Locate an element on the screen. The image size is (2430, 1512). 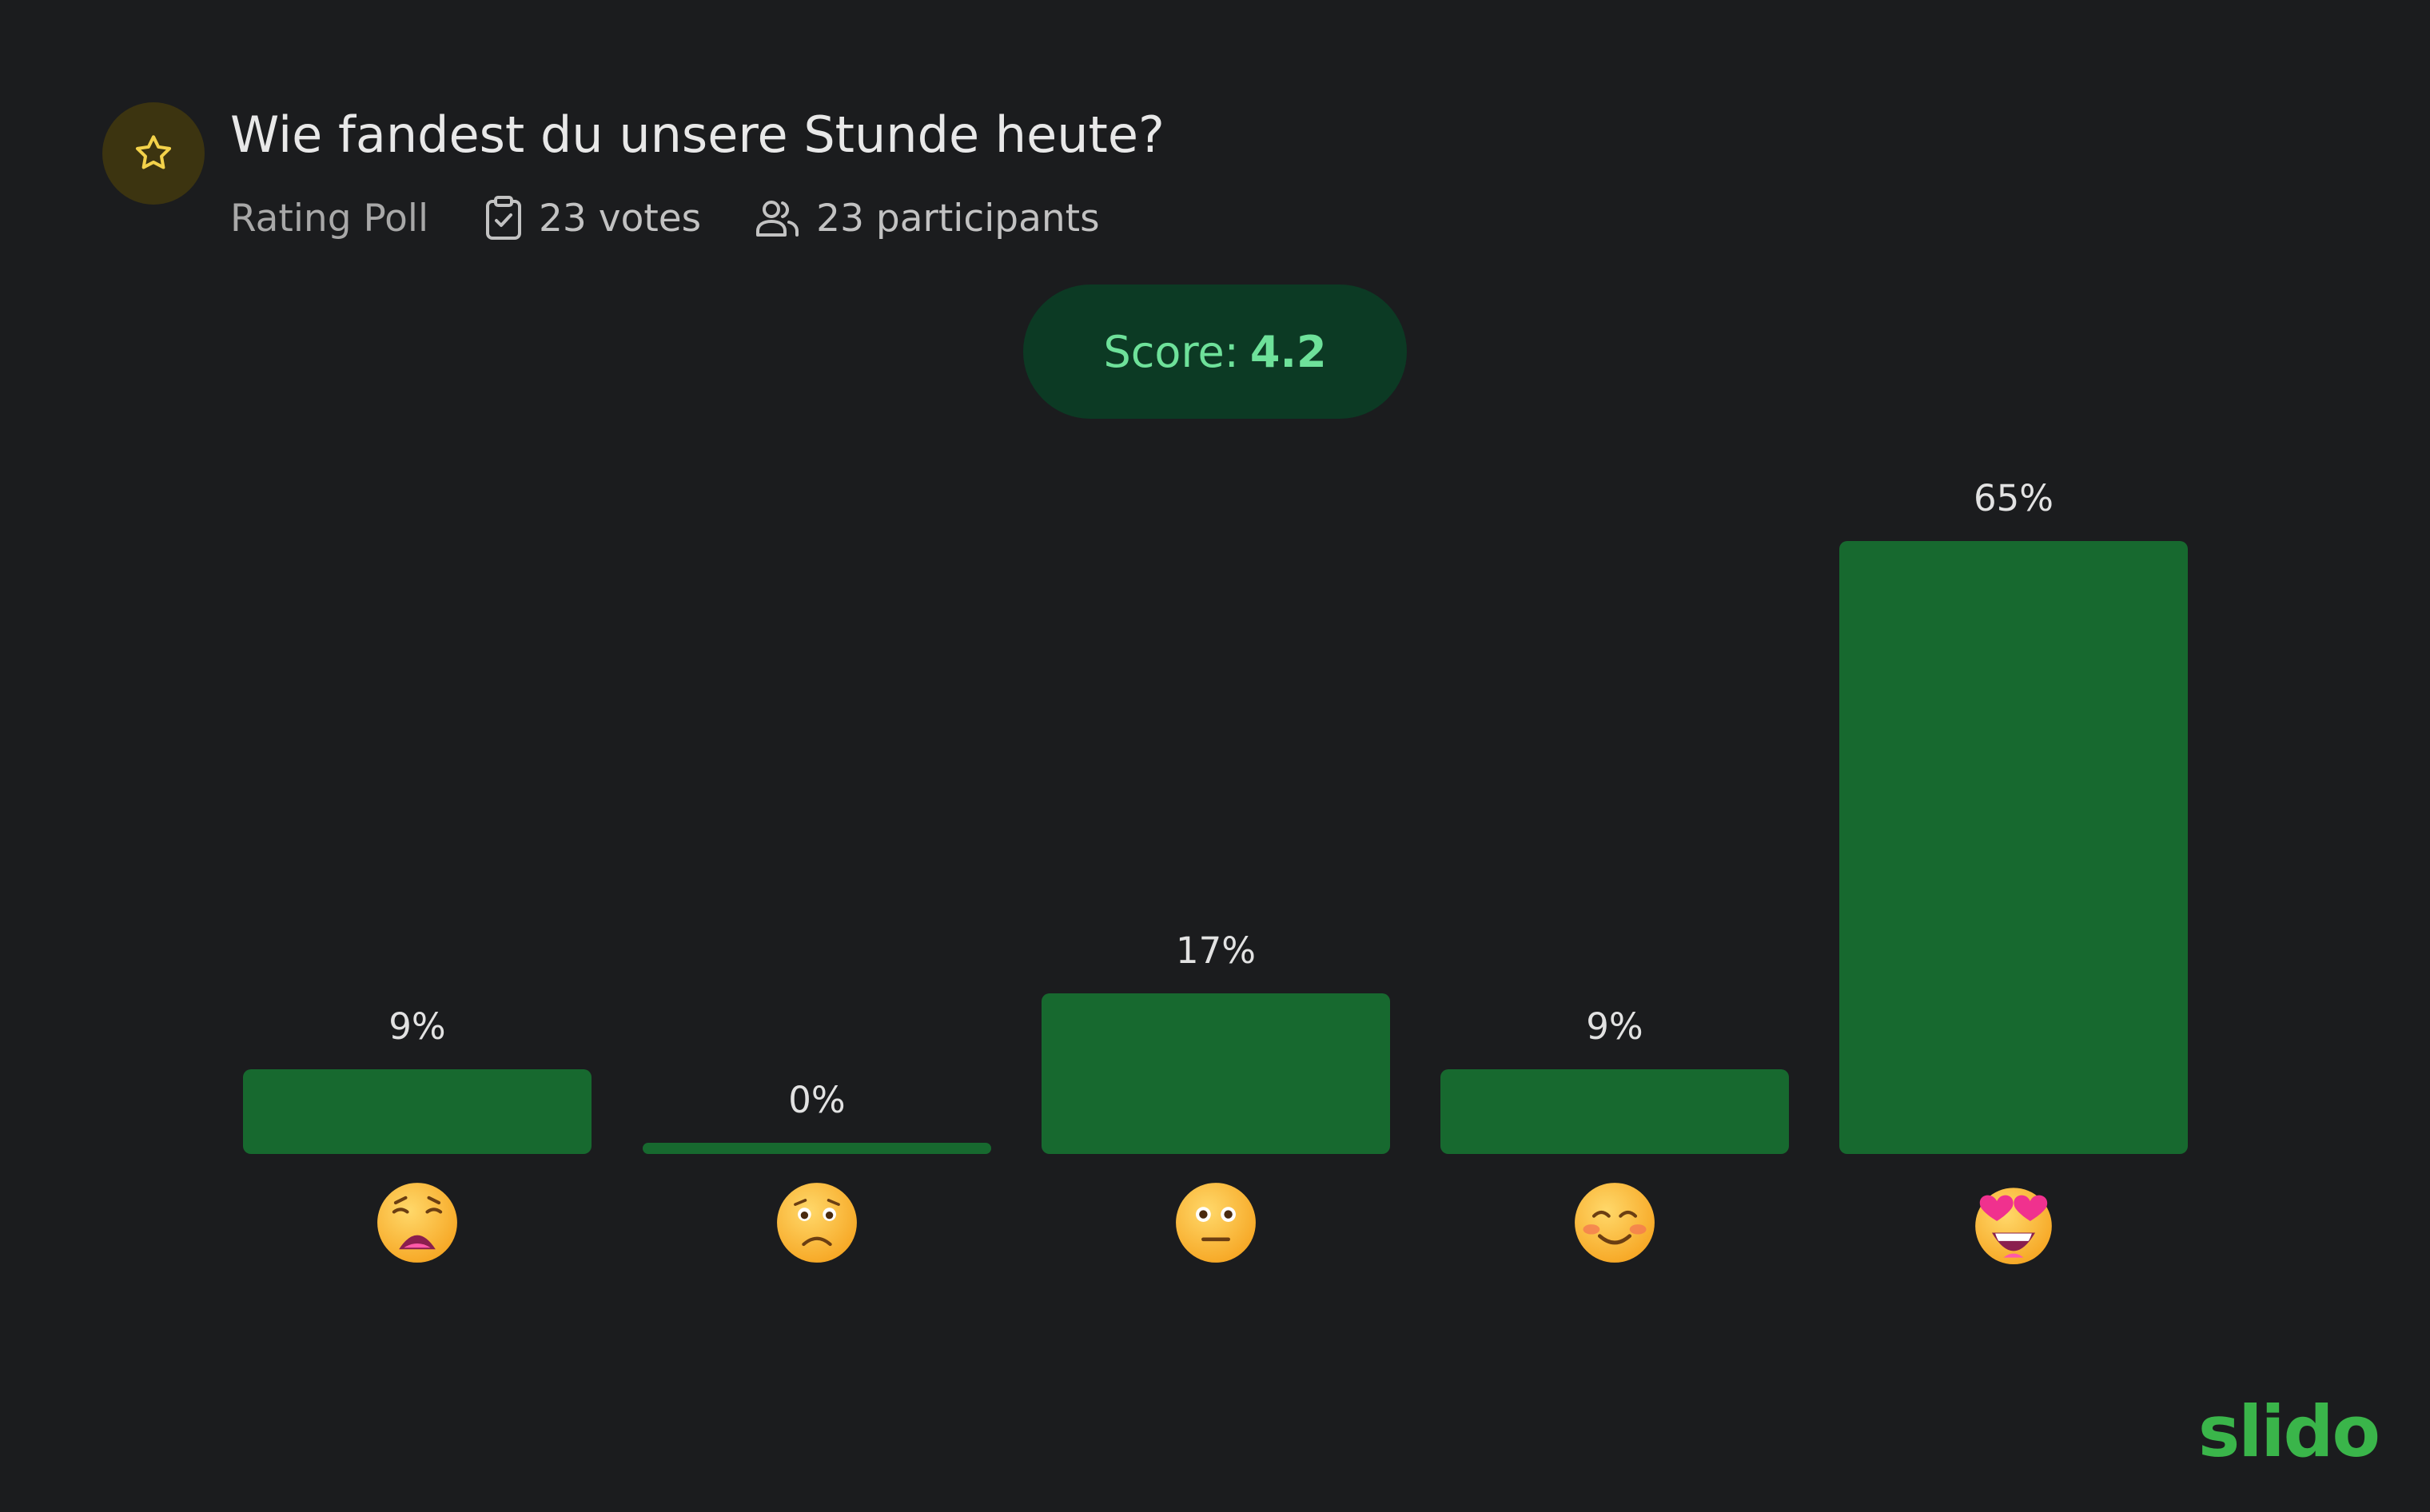
bar-value-label: 0% is located at coordinates (817, 1100).